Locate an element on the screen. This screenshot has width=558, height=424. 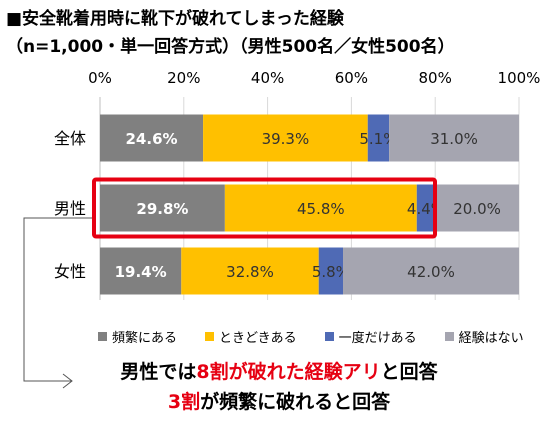
legend-label: 一度だけある is located at coordinates (377, 338).